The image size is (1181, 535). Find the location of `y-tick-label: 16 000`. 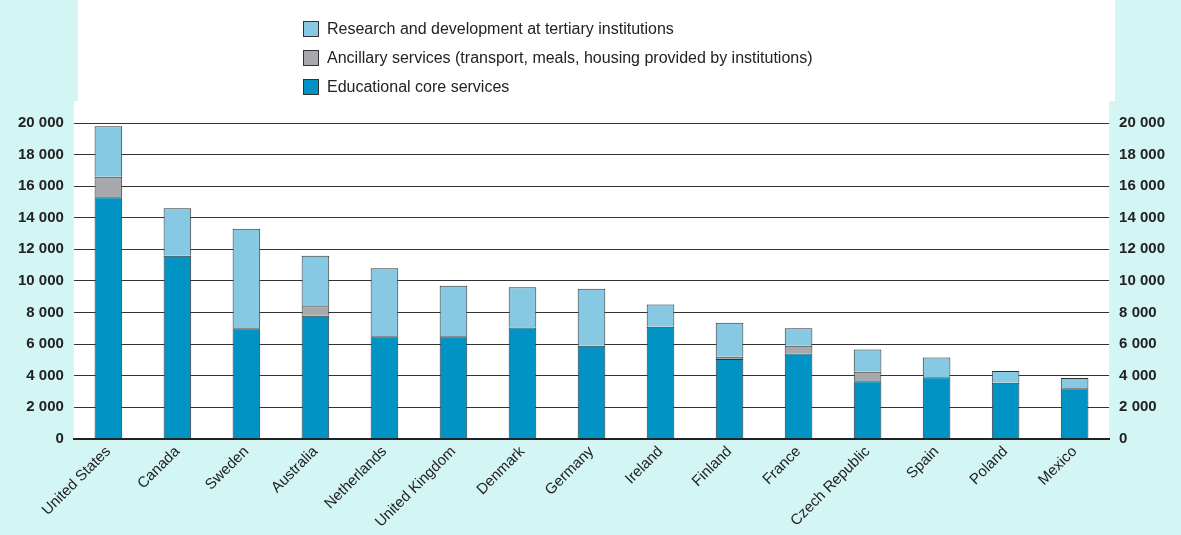

y-tick-label: 16 000 is located at coordinates (40, 185).